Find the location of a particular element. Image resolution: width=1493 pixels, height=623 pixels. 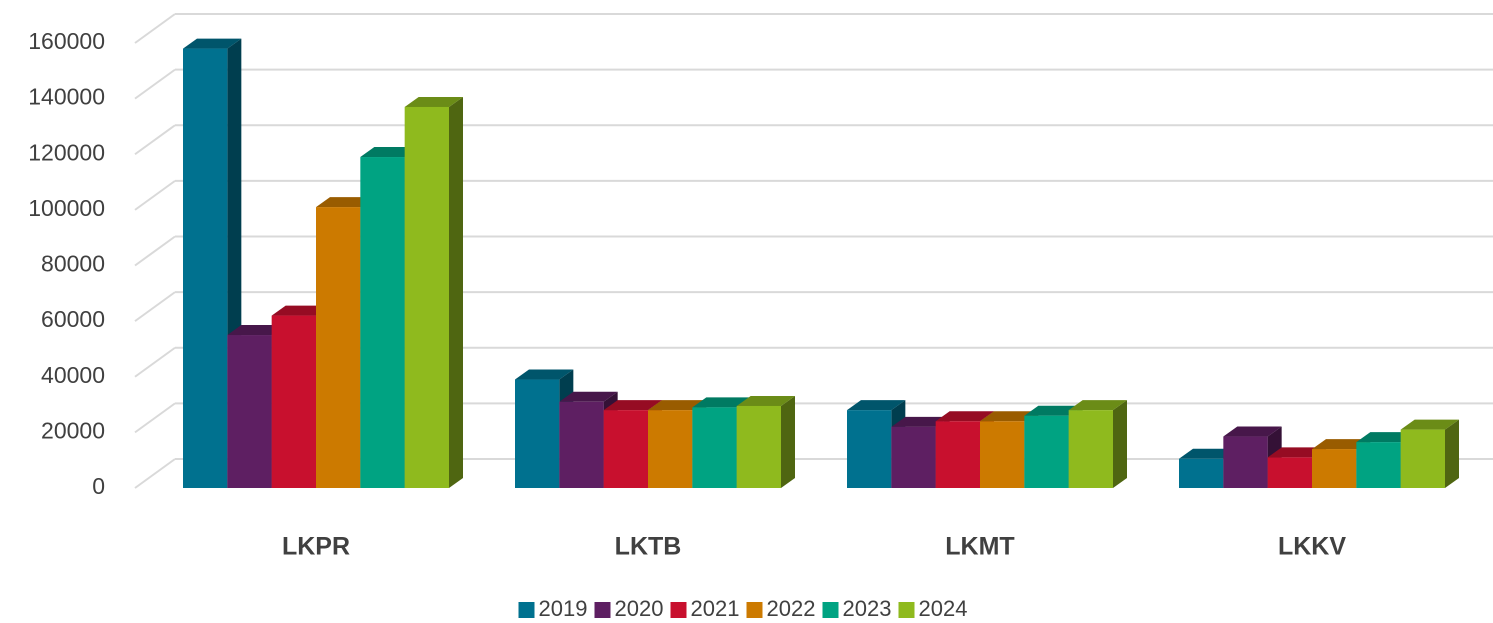

y-tick-label: 100000 is located at coordinates (66, 208).